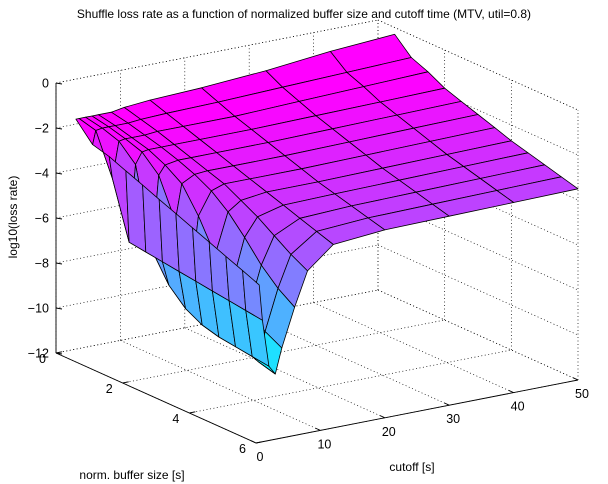 The width and height of the screenshot is (608, 484). What do you see at coordinates (45, 84) in the screenshot?
I see `z-tick-label: 0` at bounding box center [45, 84].